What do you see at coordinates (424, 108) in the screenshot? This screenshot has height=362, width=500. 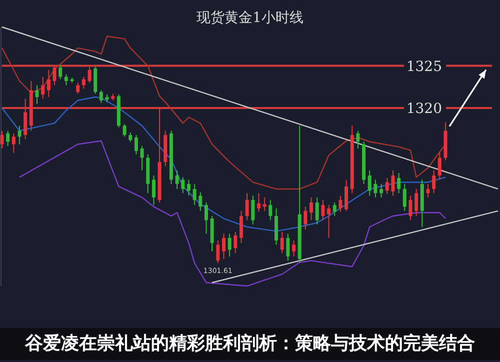 I see `y-tick-label: 1320` at bounding box center [424, 108].